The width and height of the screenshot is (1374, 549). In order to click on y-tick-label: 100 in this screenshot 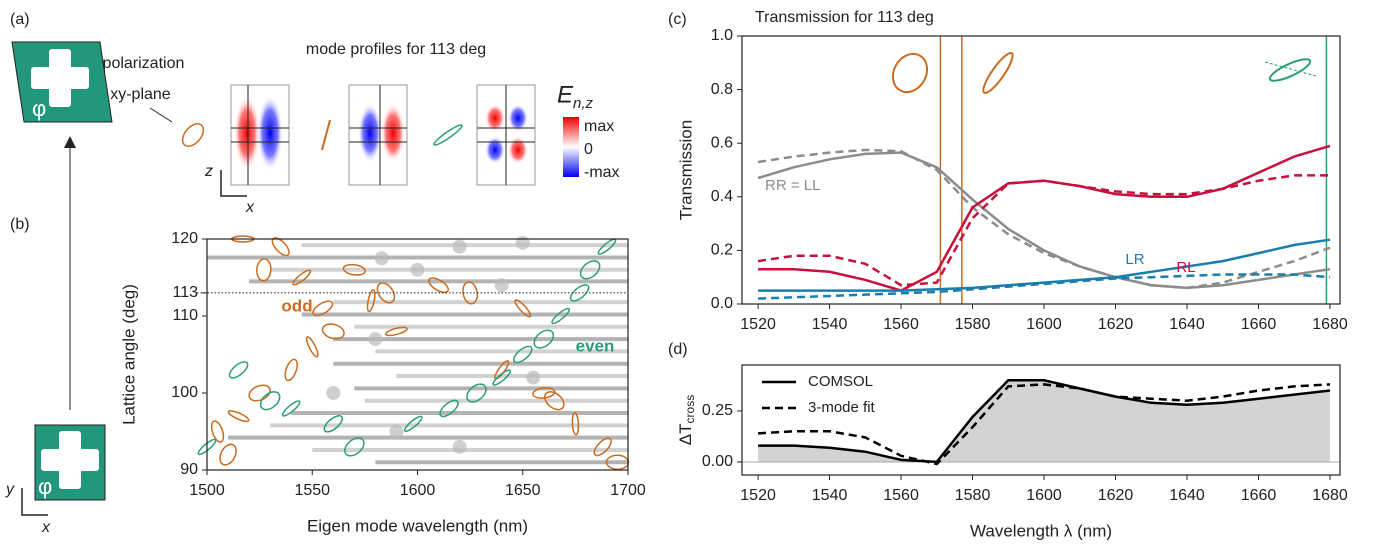, I will do `click(184, 392)`.